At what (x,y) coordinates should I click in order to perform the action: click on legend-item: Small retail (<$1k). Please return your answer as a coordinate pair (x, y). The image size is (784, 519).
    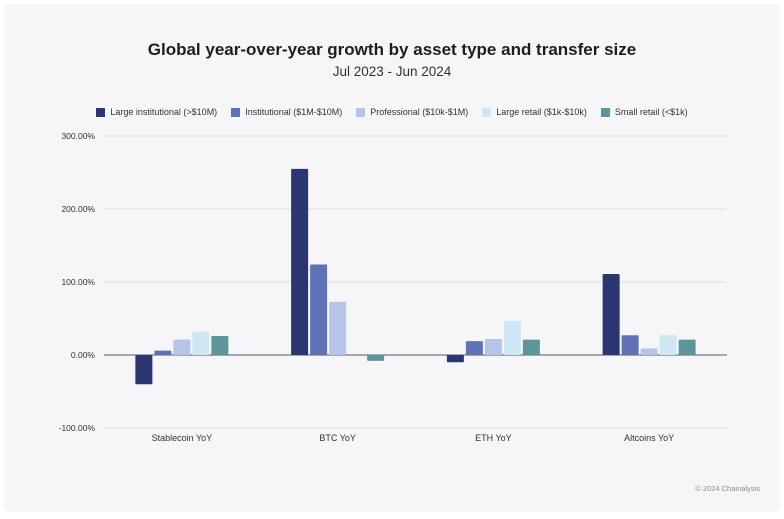
    Looking at the image, I should click on (644, 112).